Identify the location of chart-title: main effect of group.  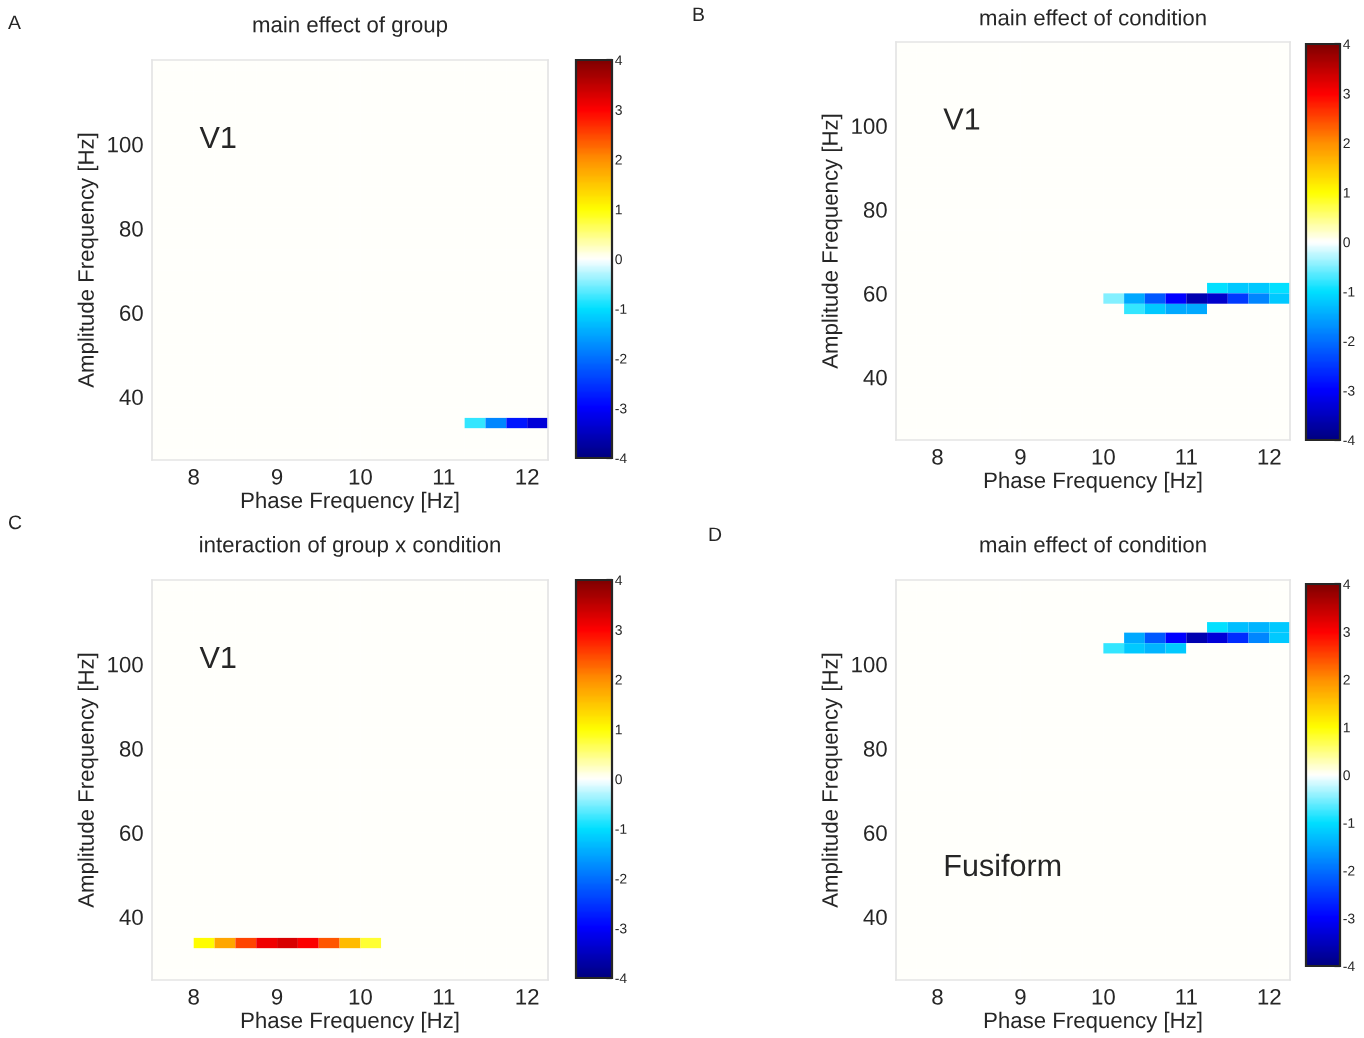
(350, 26).